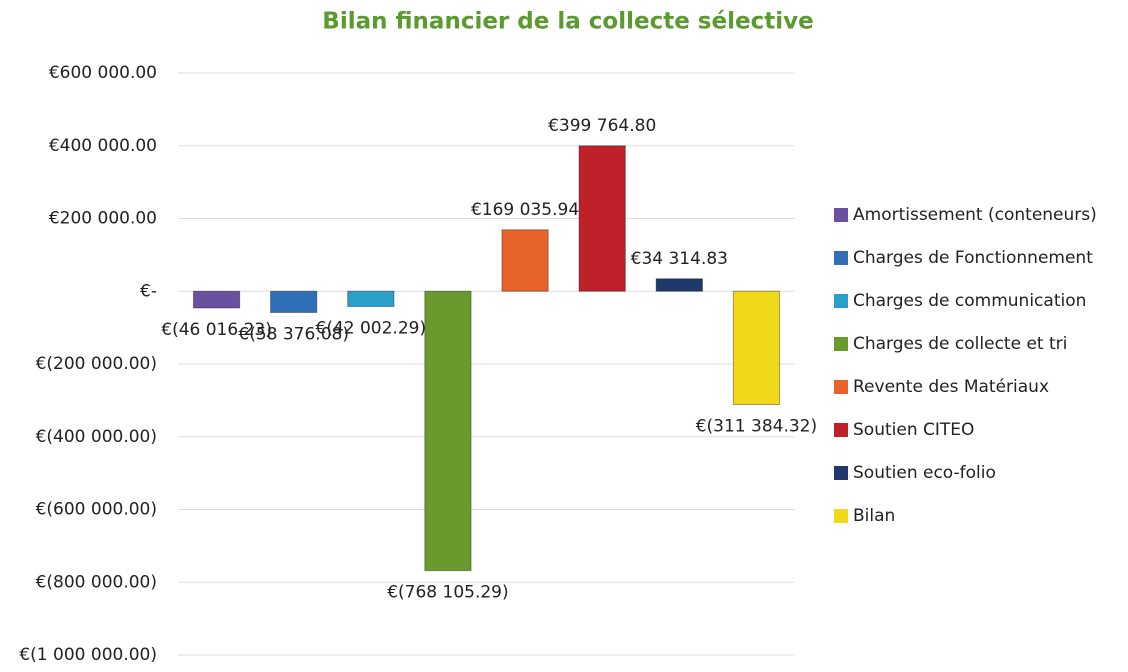  What do you see at coordinates (88, 655) in the screenshot?
I see `y-tick-label: €(1 000 000.00)` at bounding box center [88, 655].